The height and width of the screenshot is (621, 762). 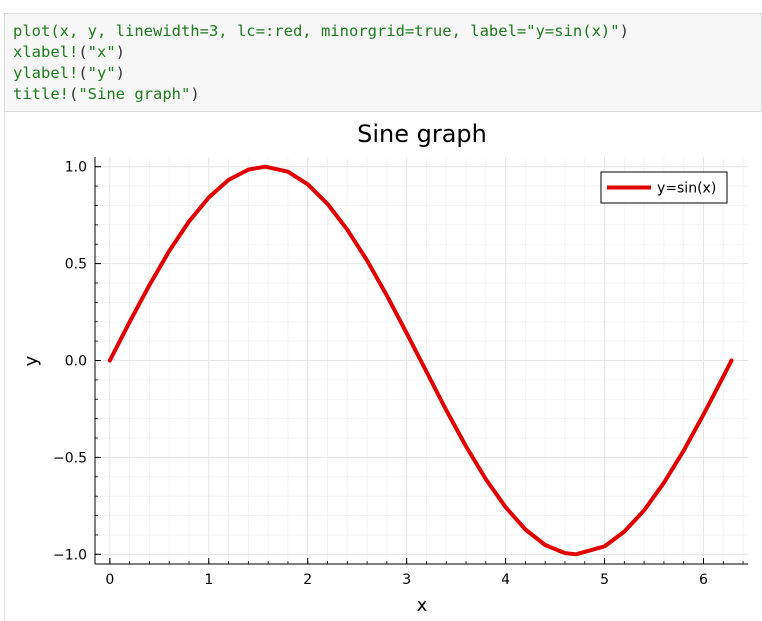 What do you see at coordinates (321, 73) in the screenshot?
I see `code-line: ylabel!("y")` at bounding box center [321, 73].